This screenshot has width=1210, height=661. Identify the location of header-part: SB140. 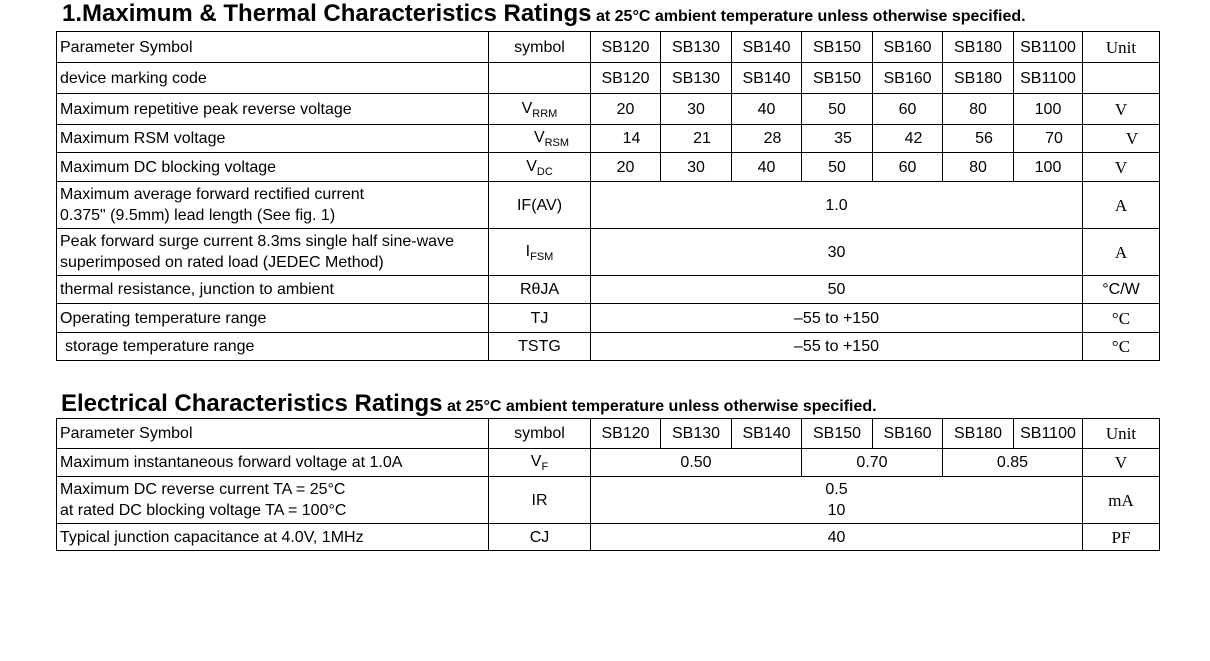
(766, 433).